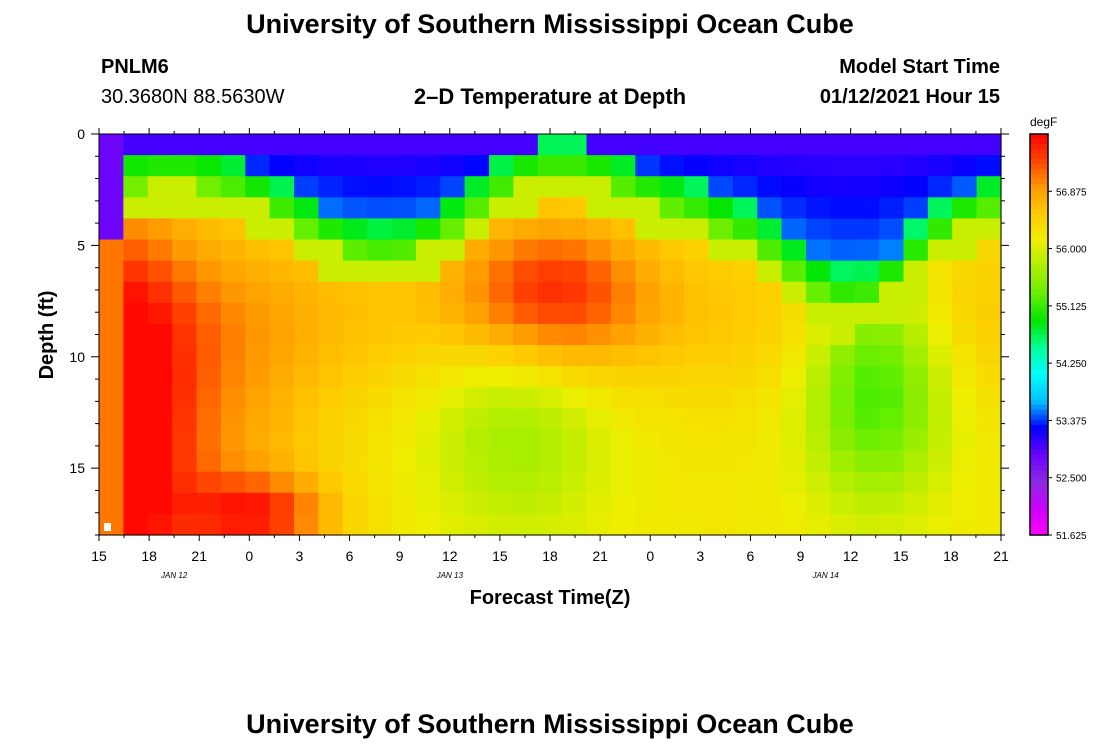 The image size is (1100, 750). Describe the element at coordinates (1039, 357) in the screenshot. I see `colorbar-swatch` at that location.